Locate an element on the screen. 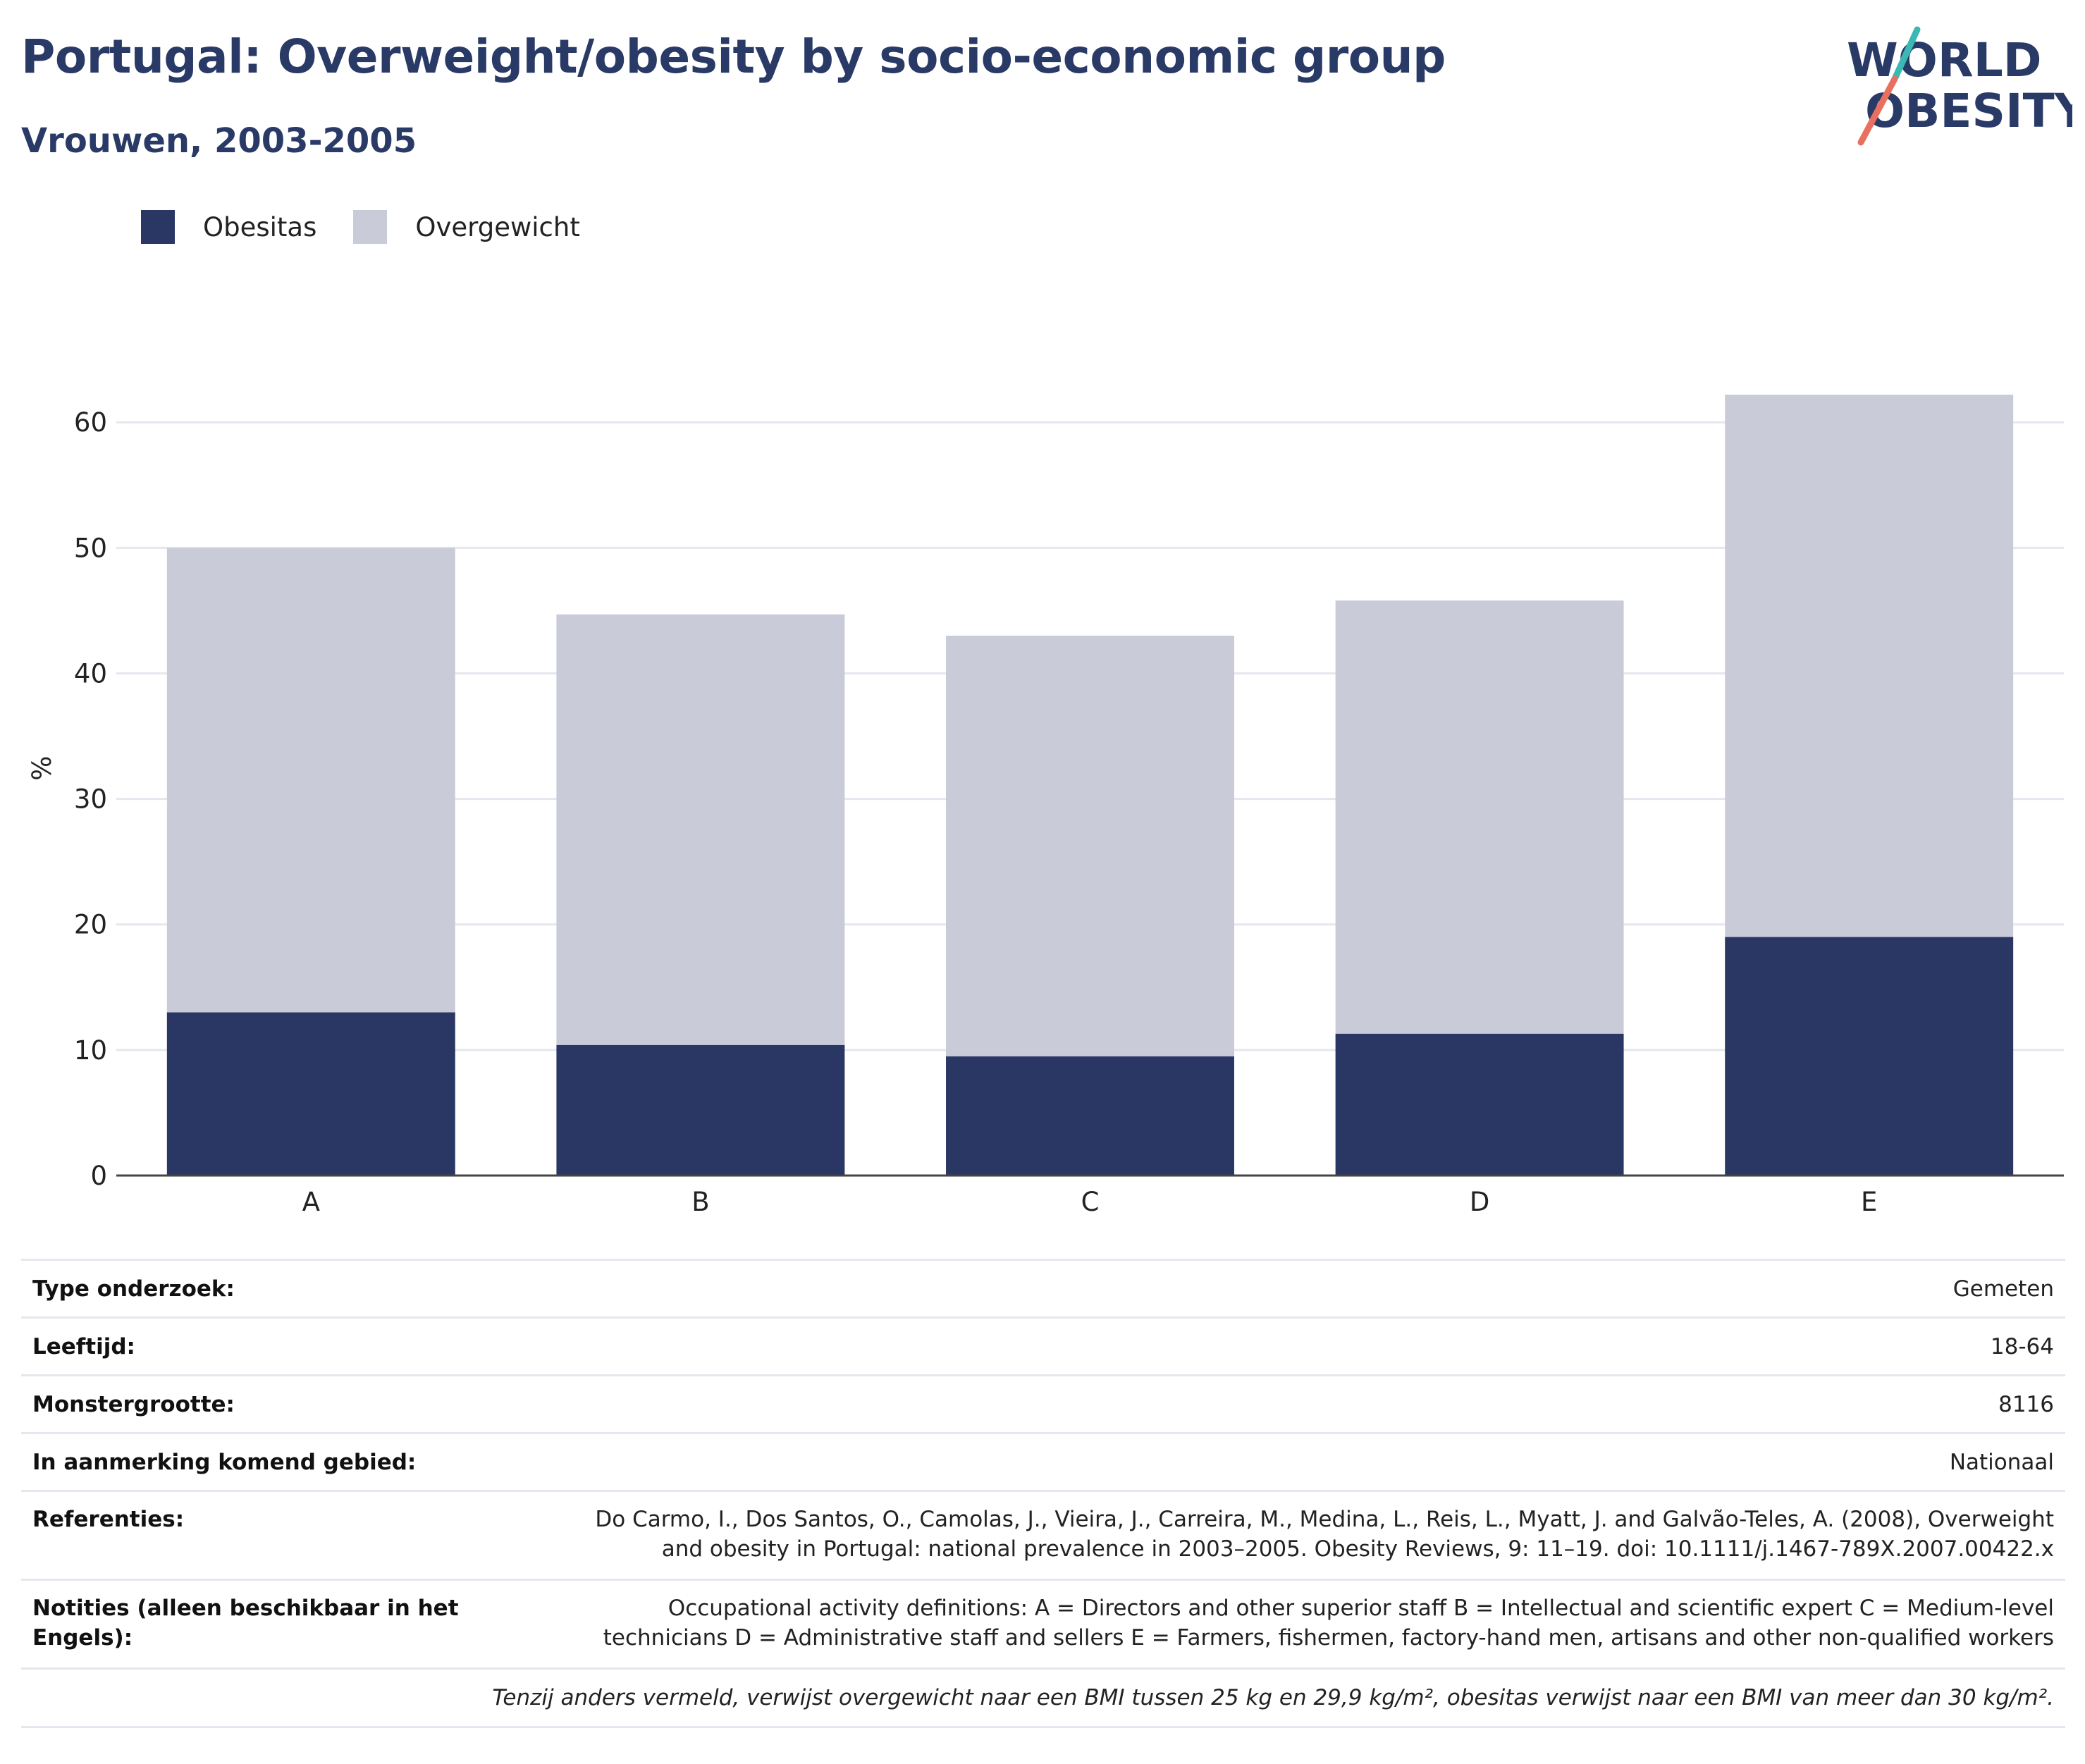  chart-legend: Obesitas Overgewicht is located at coordinates (379, 227).